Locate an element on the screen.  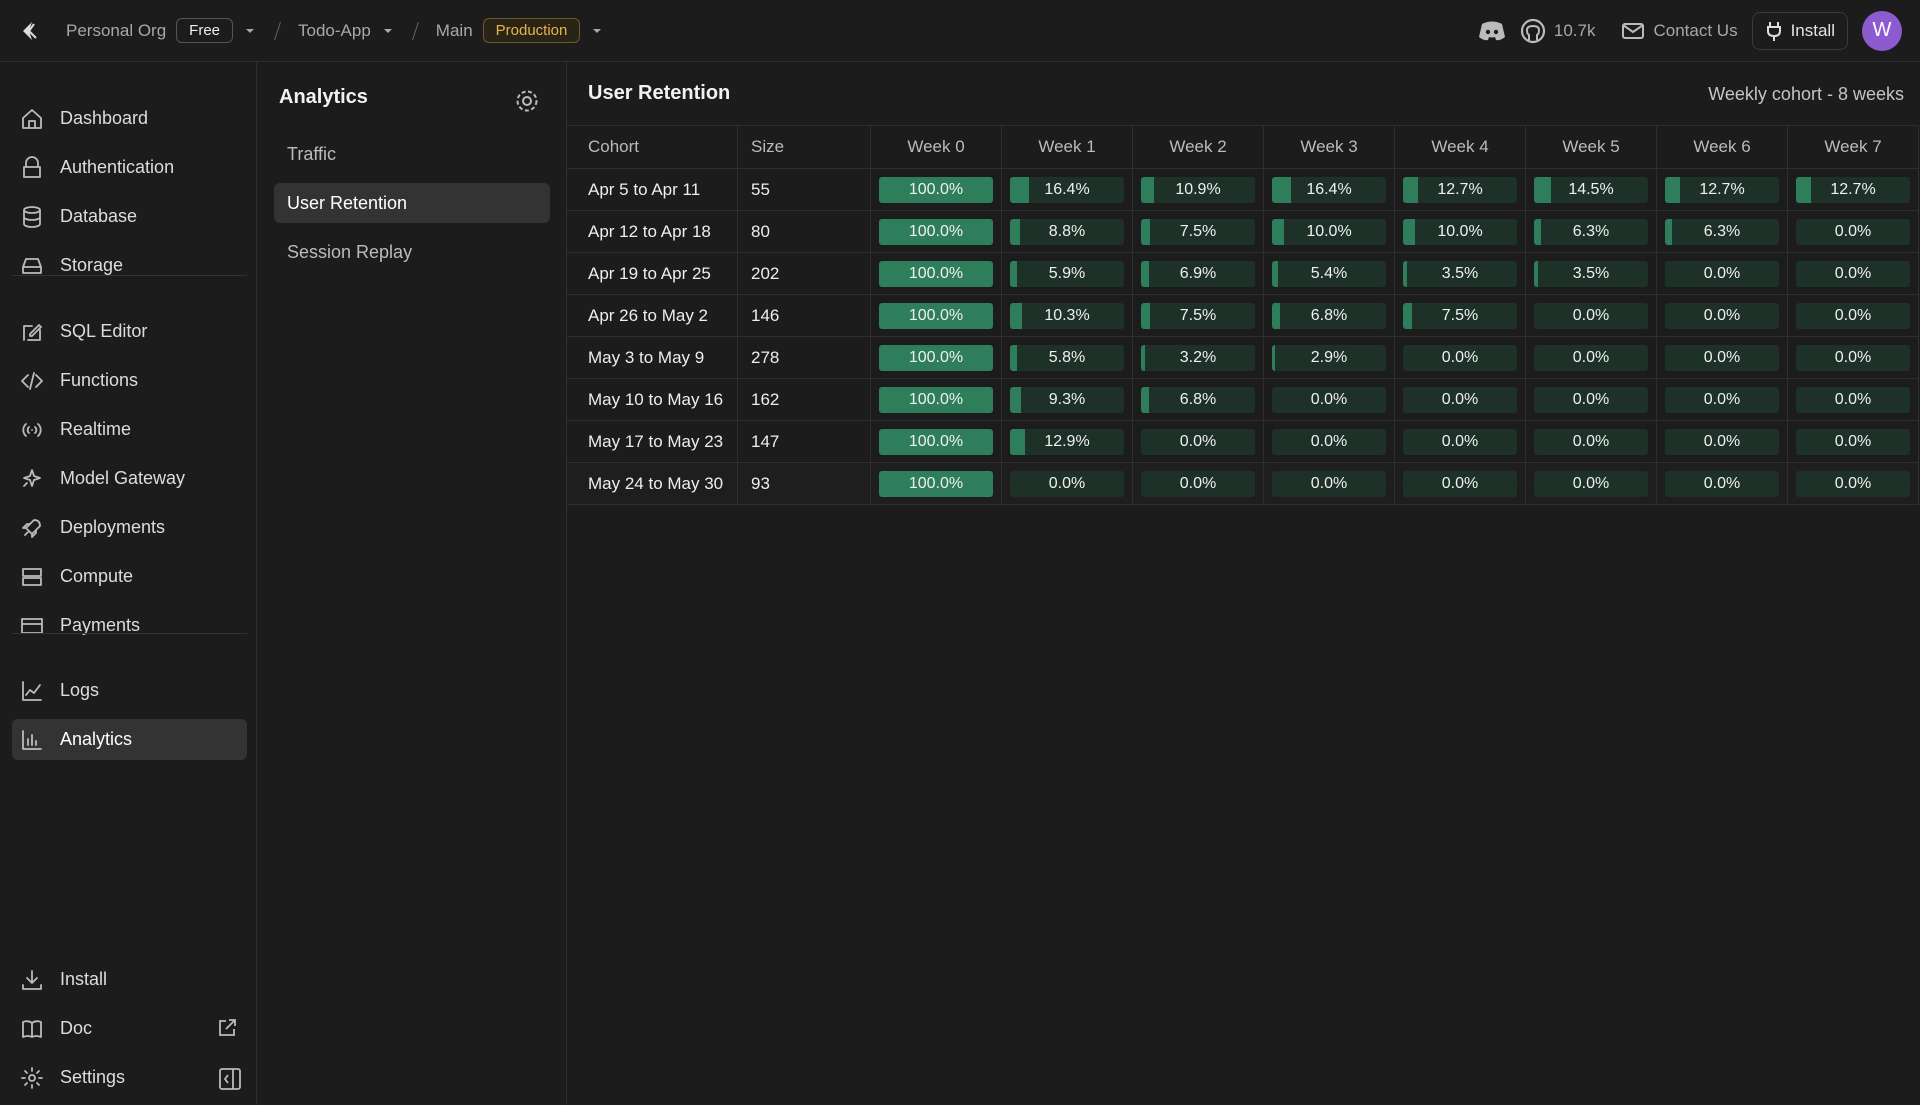
nav-item: Storage is located at coordinates (129, 265).